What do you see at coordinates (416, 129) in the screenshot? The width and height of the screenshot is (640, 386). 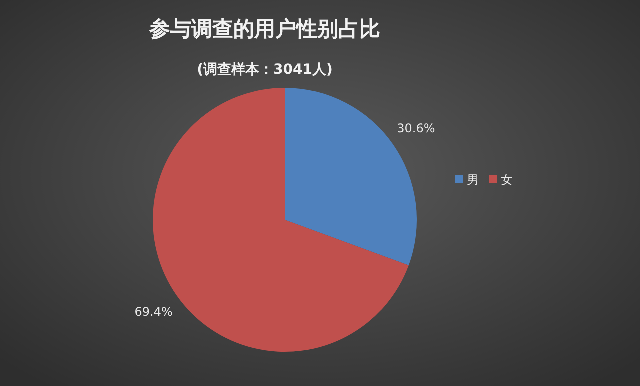 I see `data-label: 30.6%` at bounding box center [416, 129].